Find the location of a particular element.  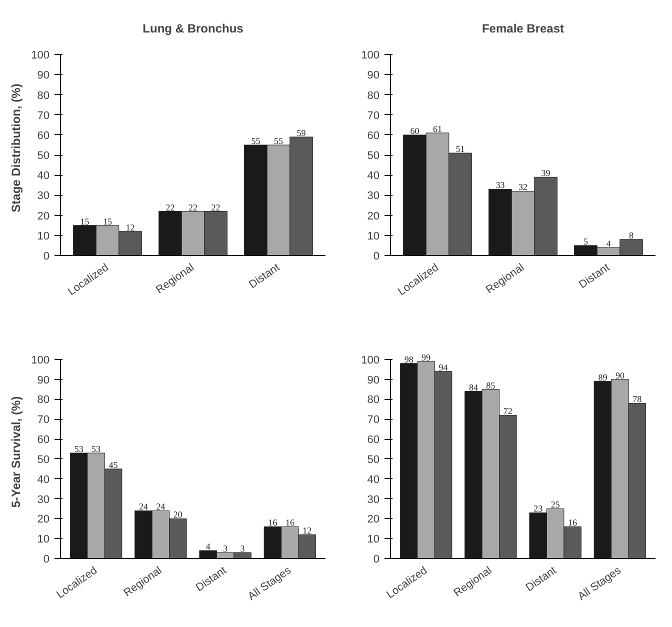

data-label: 99 is located at coordinates (427, 357).